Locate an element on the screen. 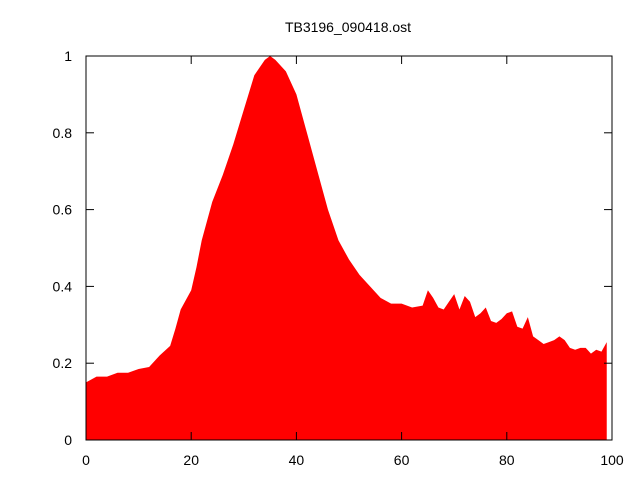 The image size is (640, 480). y-tick-label: 0.8 is located at coordinates (63, 133).